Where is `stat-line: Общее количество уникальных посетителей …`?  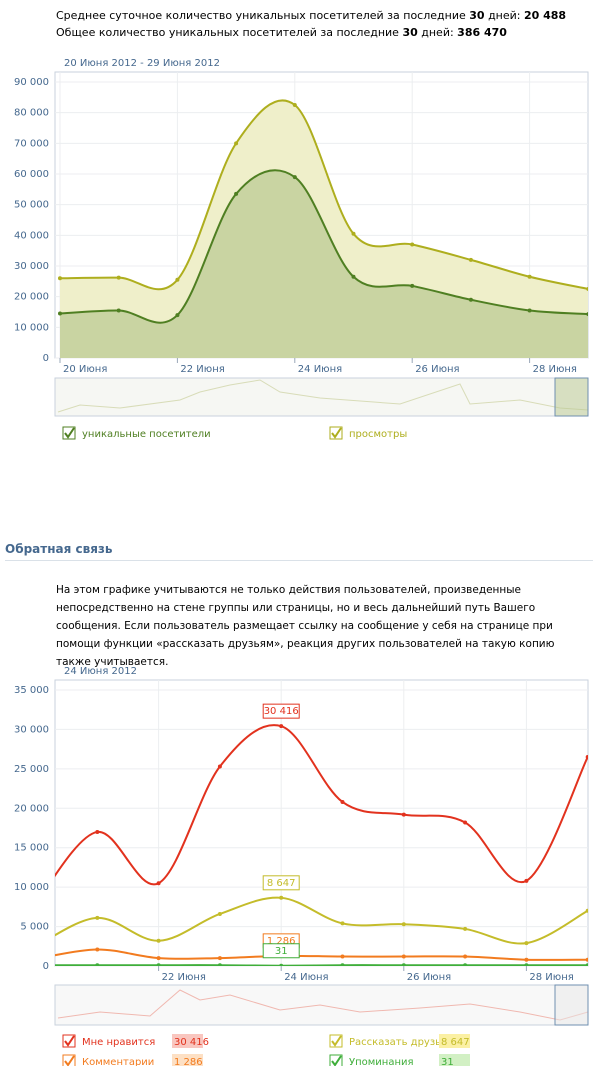 stat-line: Общее количество уникальных посетителей … is located at coordinates (281, 32).